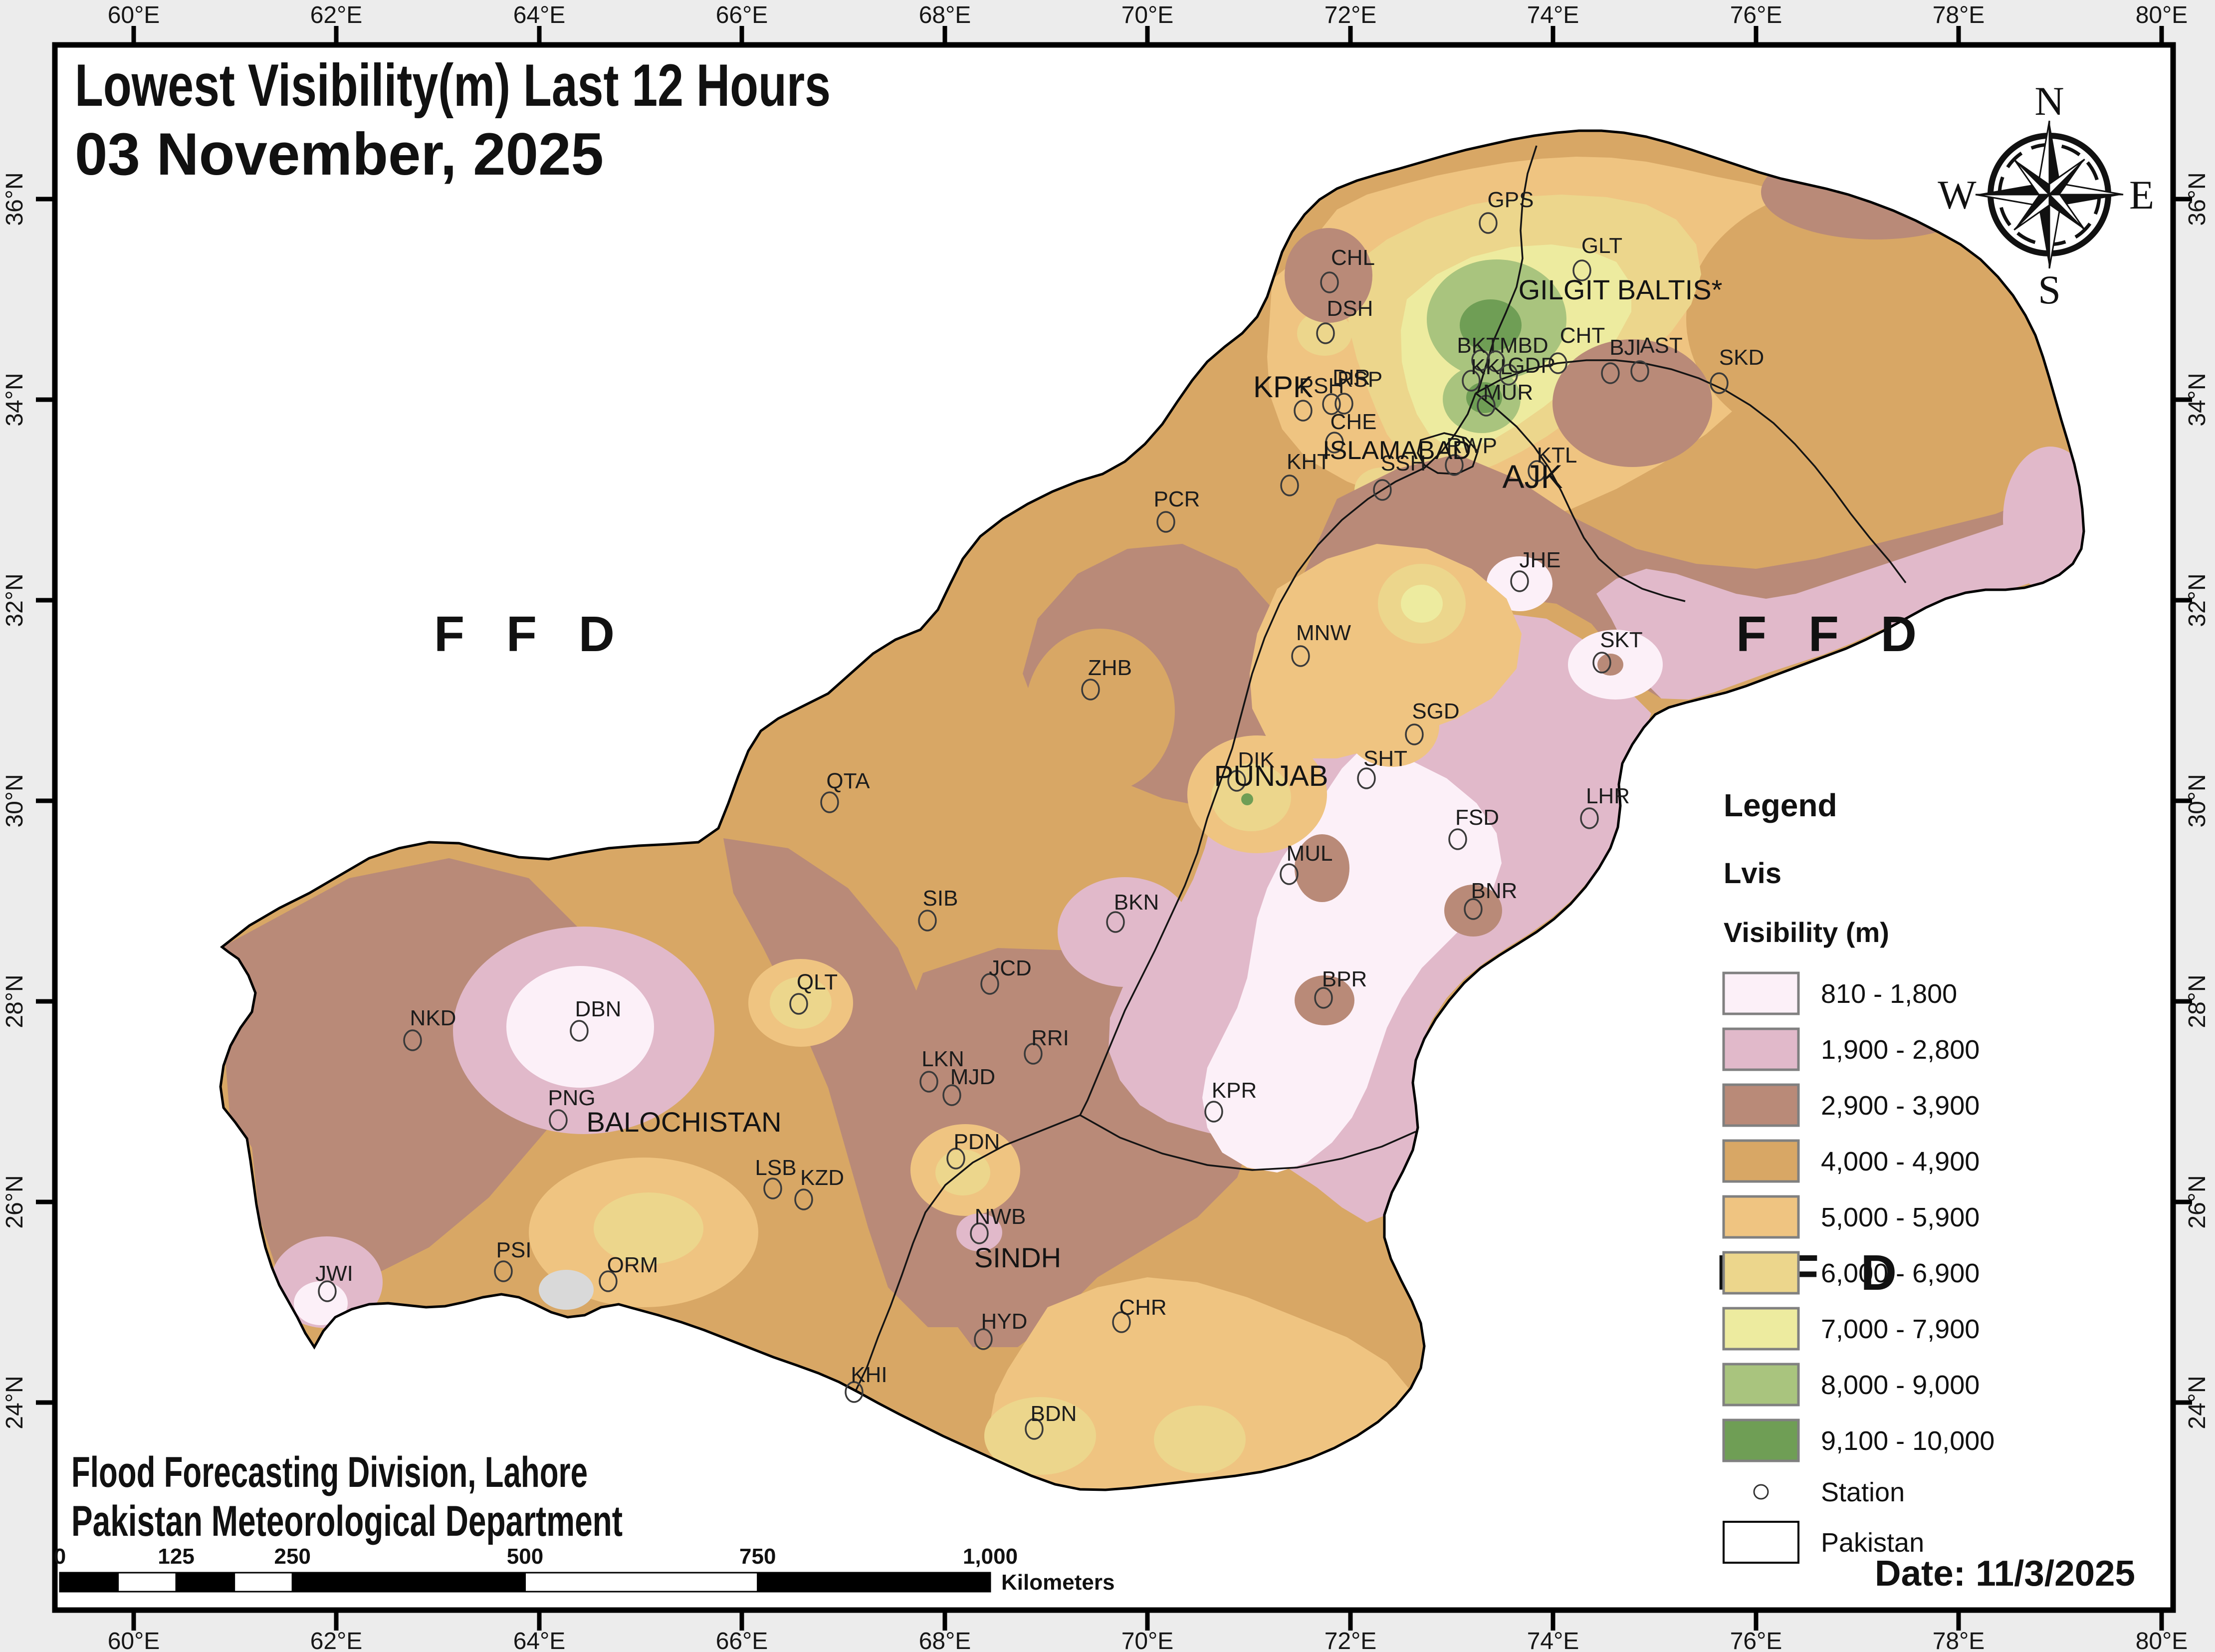 Image resolution: width=2215 pixels, height=1652 pixels. Describe the element at coordinates (1621, 289) in the screenshot. I see `region-label-gilgitbaltis: GILGIT BALTIS*` at that location.